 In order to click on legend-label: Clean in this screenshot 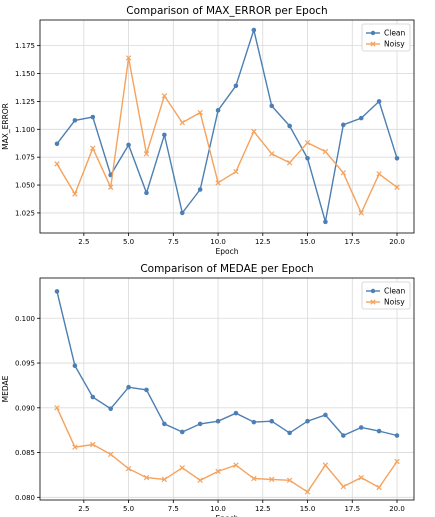, I will do `click(395, 291)`.